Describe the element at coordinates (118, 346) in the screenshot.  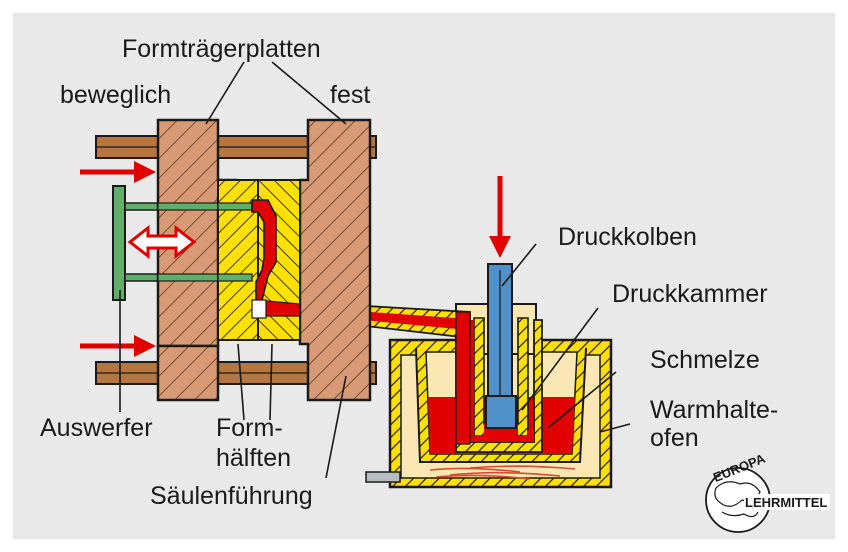
I see `clamping-force-arrow-lower-icon` at that location.